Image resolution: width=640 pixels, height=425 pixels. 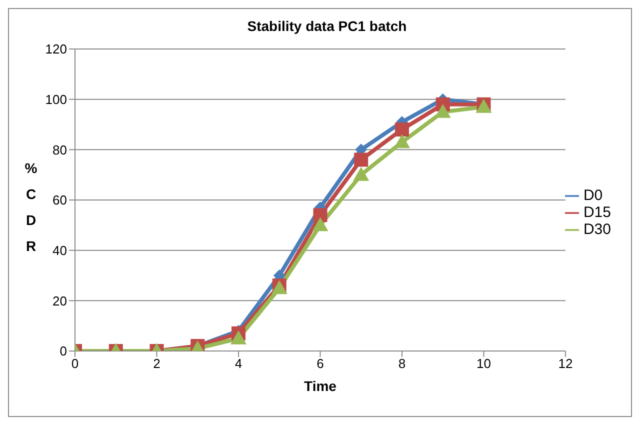 What do you see at coordinates (56, 99) in the screenshot?
I see `y-tick-label: 100` at bounding box center [56, 99].